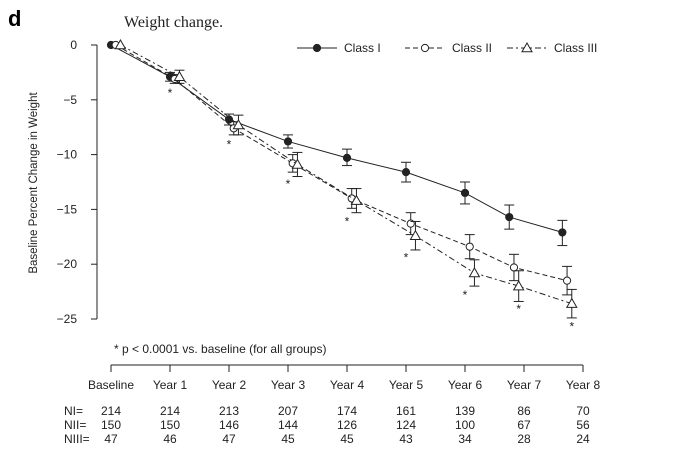 This screenshot has width=675, height=453. I want to click on y-tick-label: −25, so click(67, 319).